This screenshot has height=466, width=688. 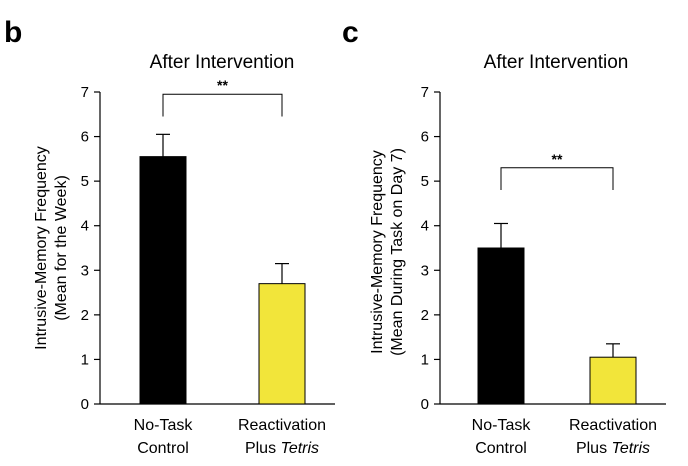 What do you see at coordinates (397, 252) in the screenshot?
I see `panel-c-ylabel-line2: (Mean During Task on Day 7)` at bounding box center [397, 252].